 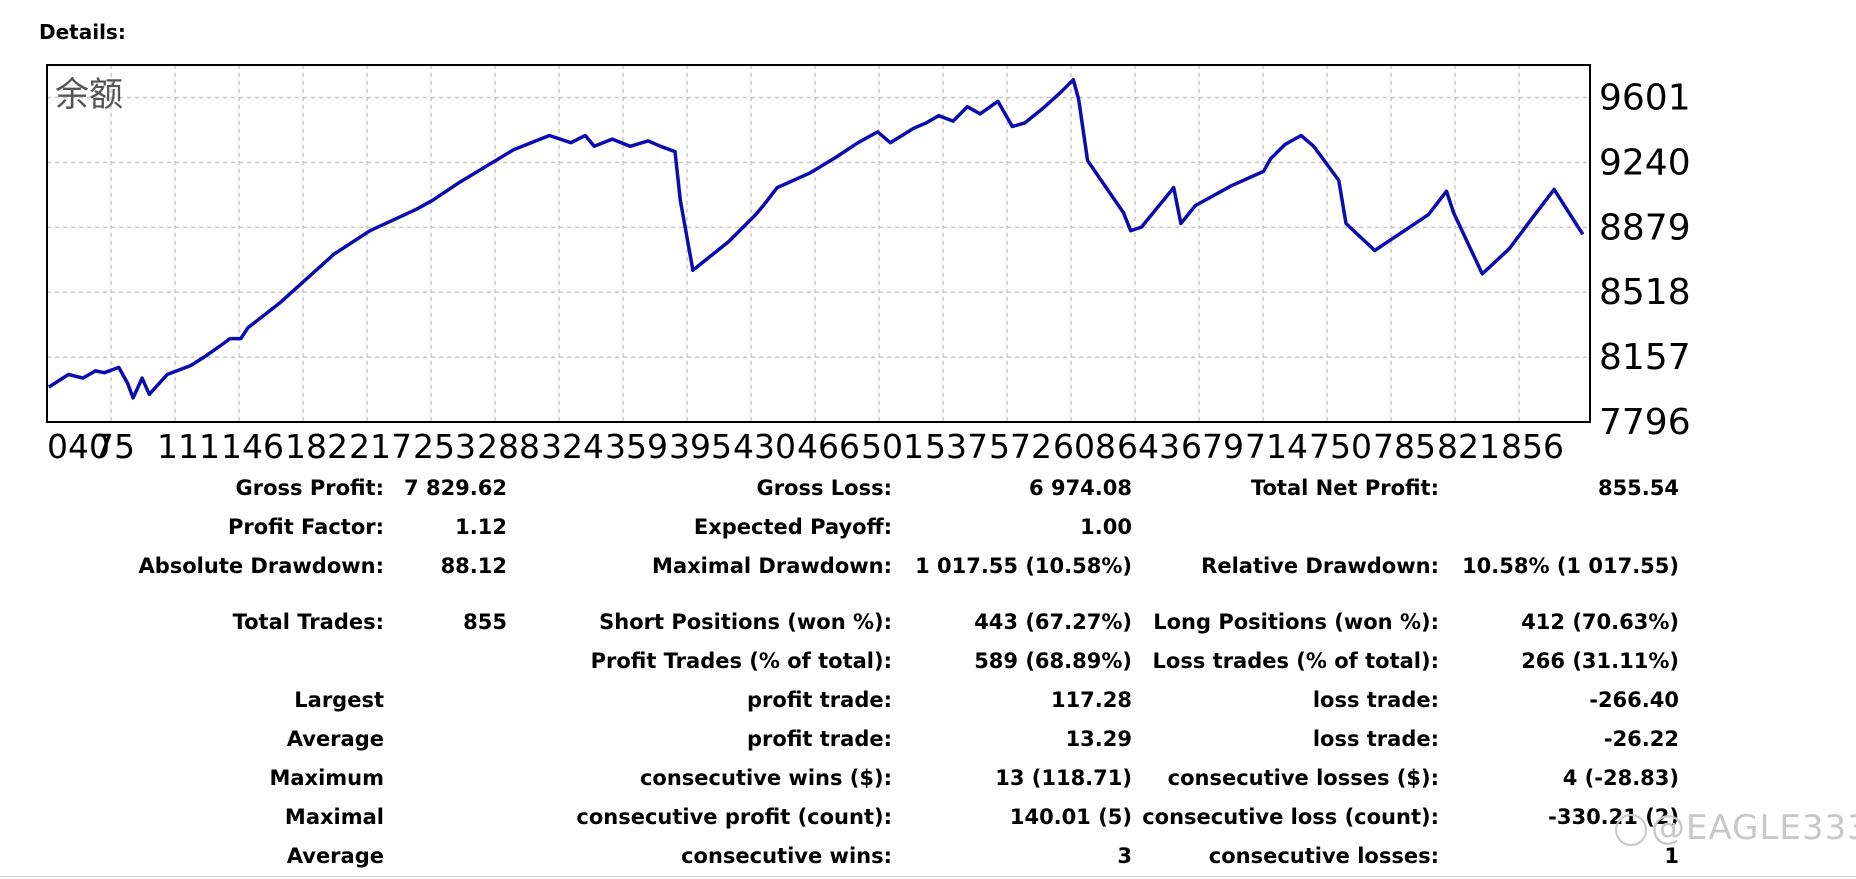 I want to click on x-tick-label: 146, so click(x=252, y=443).